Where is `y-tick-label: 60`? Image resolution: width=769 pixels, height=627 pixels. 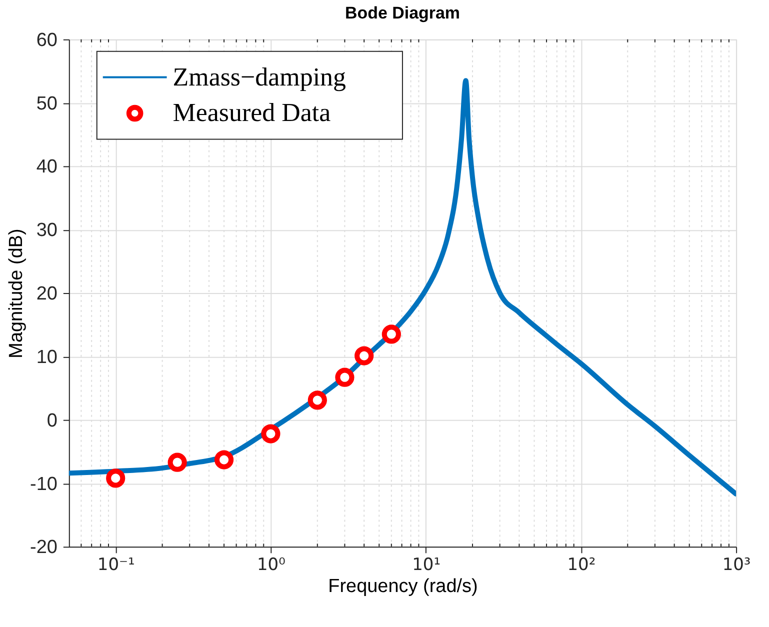 y-tick-label: 60 is located at coordinates (47, 40).